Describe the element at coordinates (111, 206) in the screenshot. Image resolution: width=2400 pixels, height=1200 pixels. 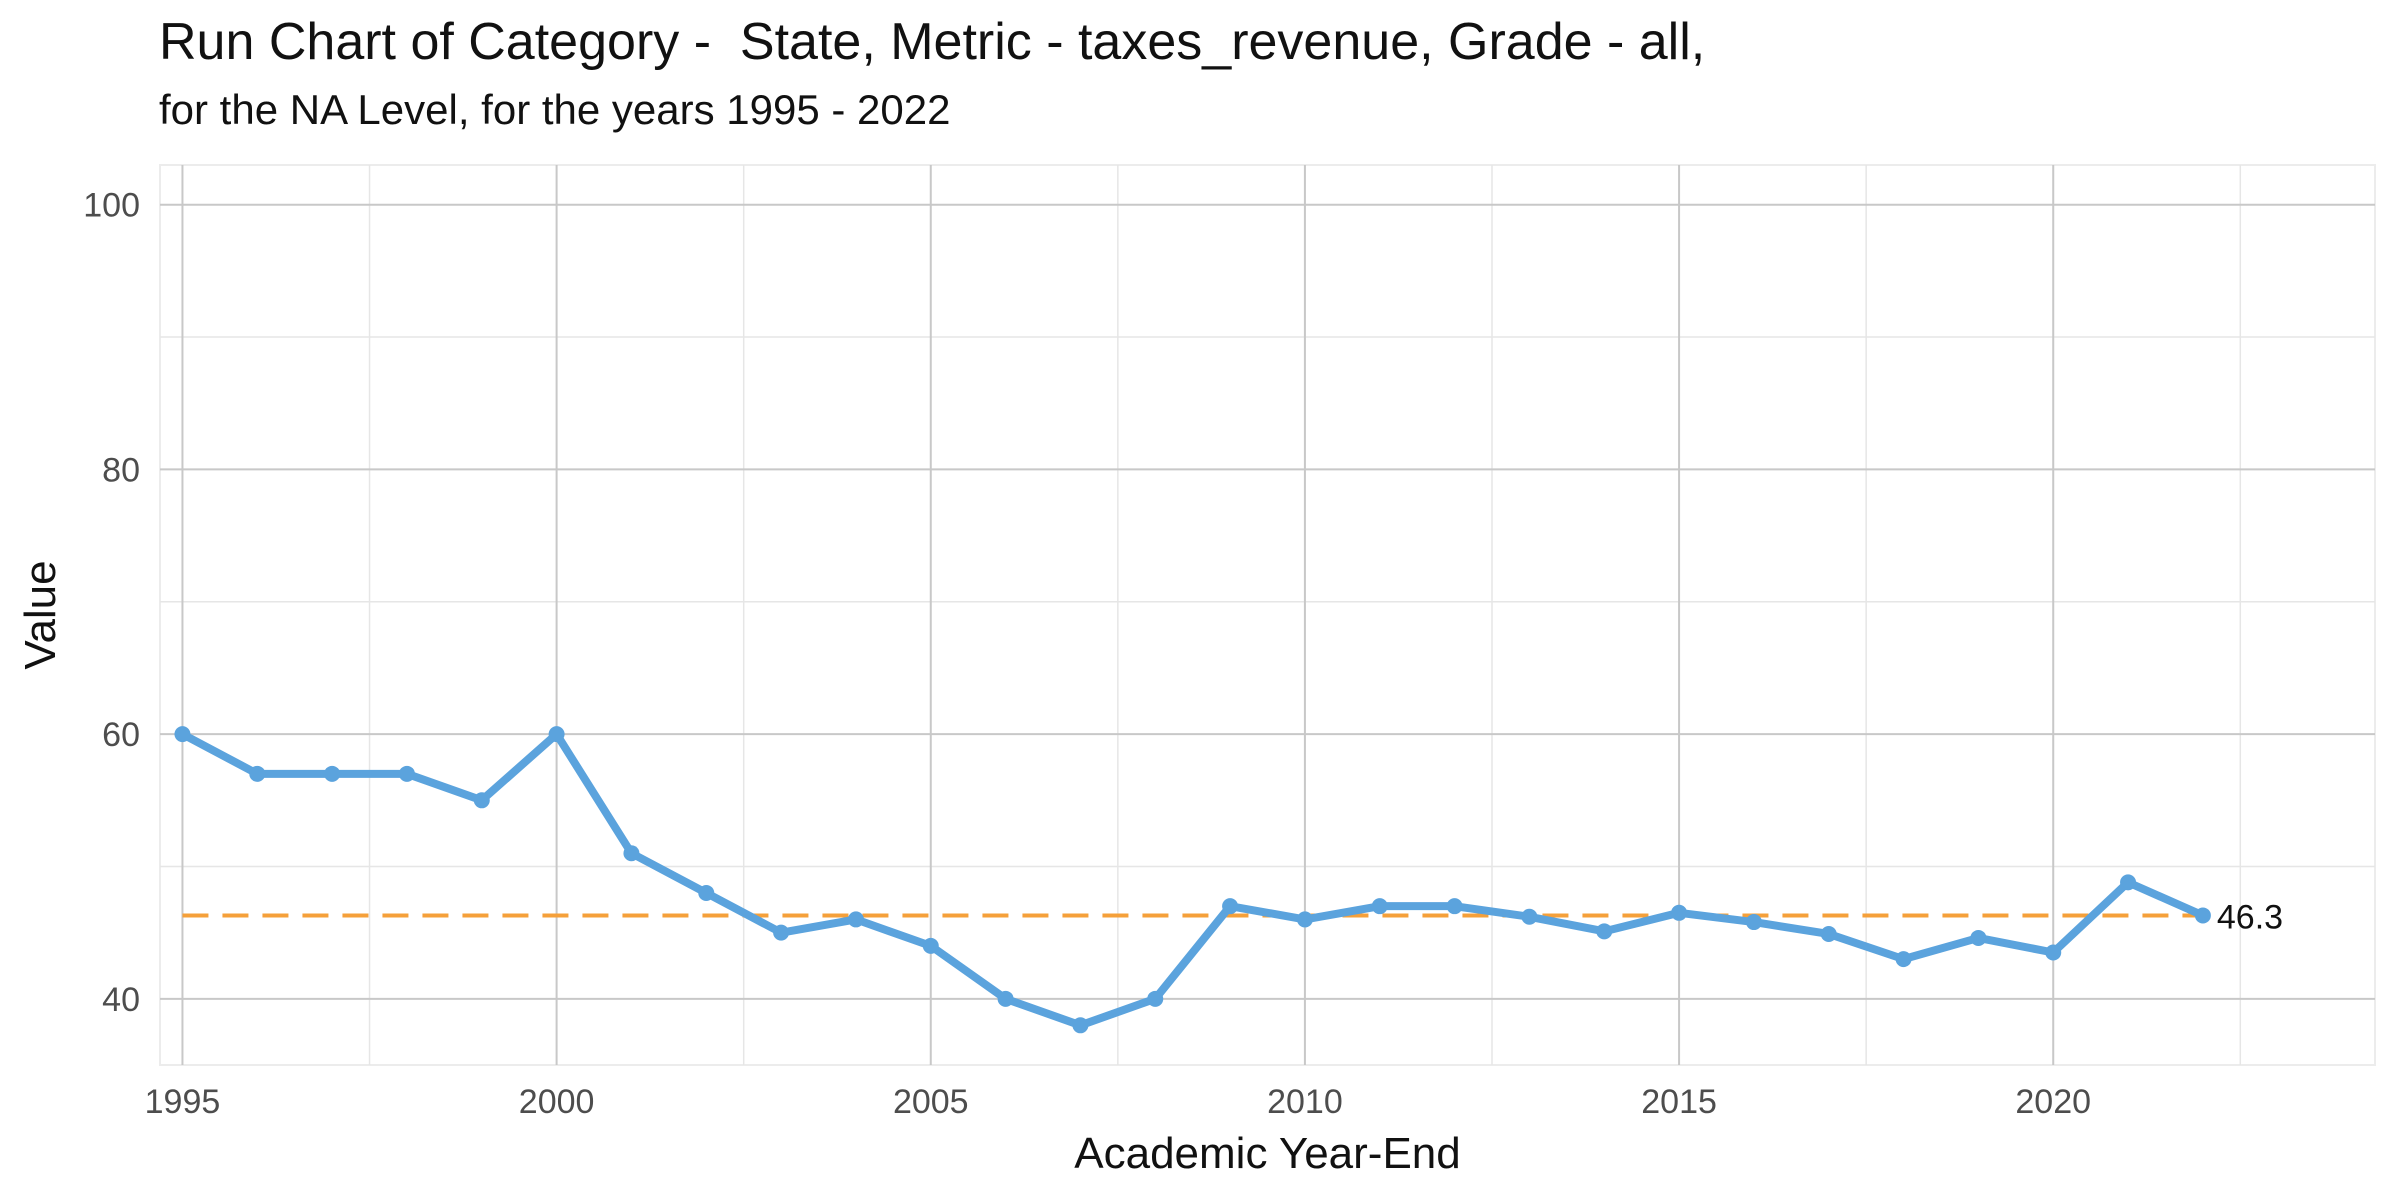
I see `y-tick-label: 100` at that location.